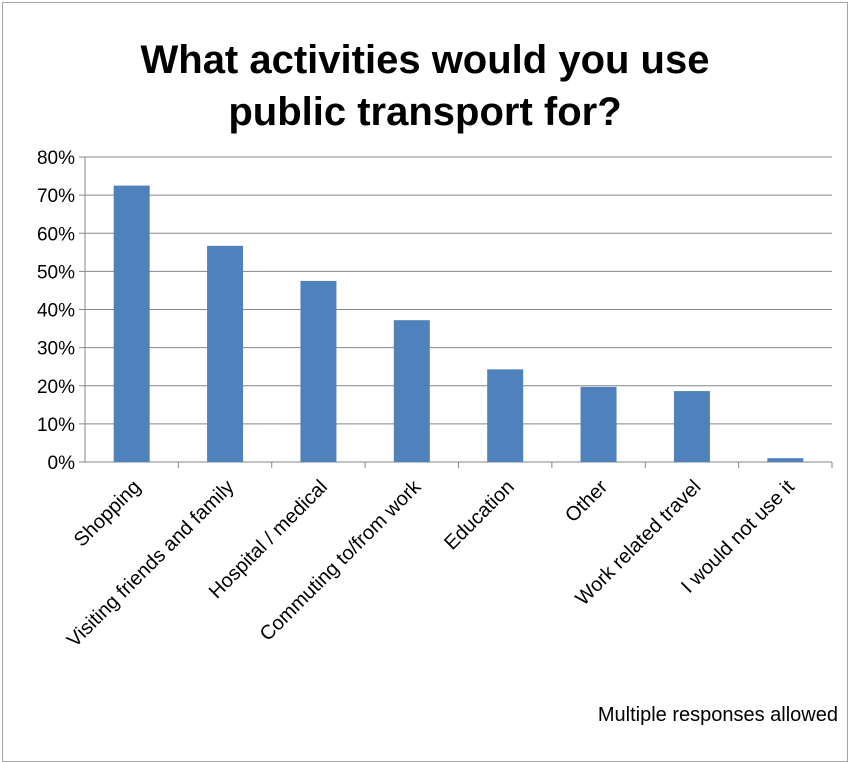  Describe the element at coordinates (56, 234) in the screenshot. I see `y-tick-label: 60%` at that location.